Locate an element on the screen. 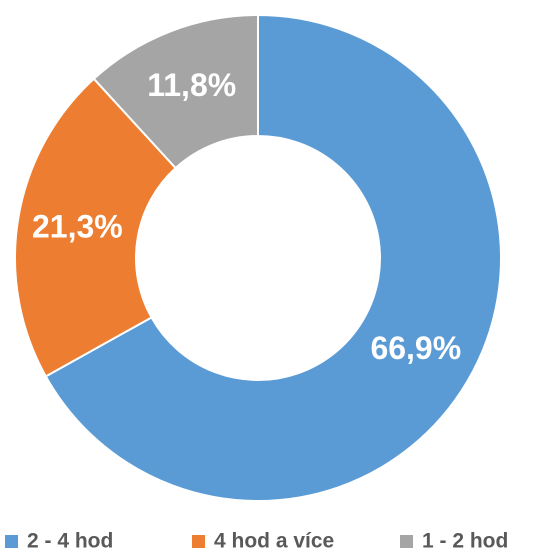 The image size is (538, 554). slice is located at coordinates (175, 91).